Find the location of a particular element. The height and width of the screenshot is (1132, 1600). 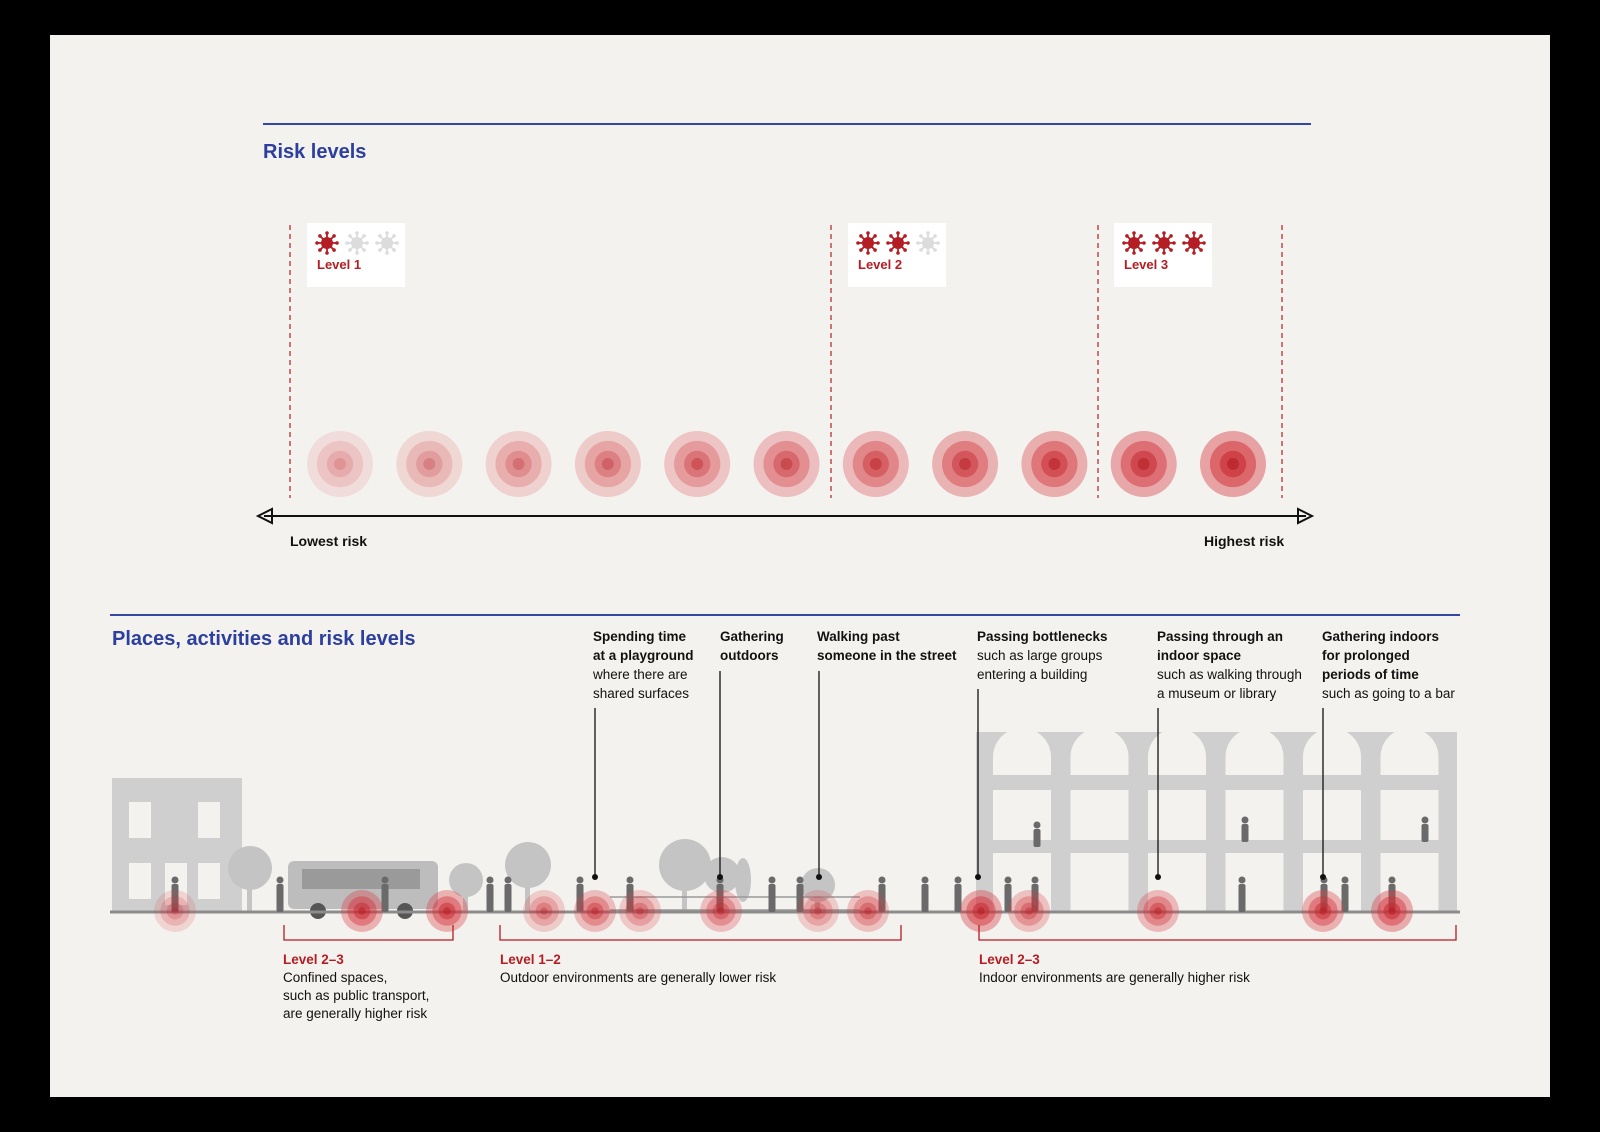

annotation-gathering-outdoors: Gathering outdoors is located at coordinates (752, 646).